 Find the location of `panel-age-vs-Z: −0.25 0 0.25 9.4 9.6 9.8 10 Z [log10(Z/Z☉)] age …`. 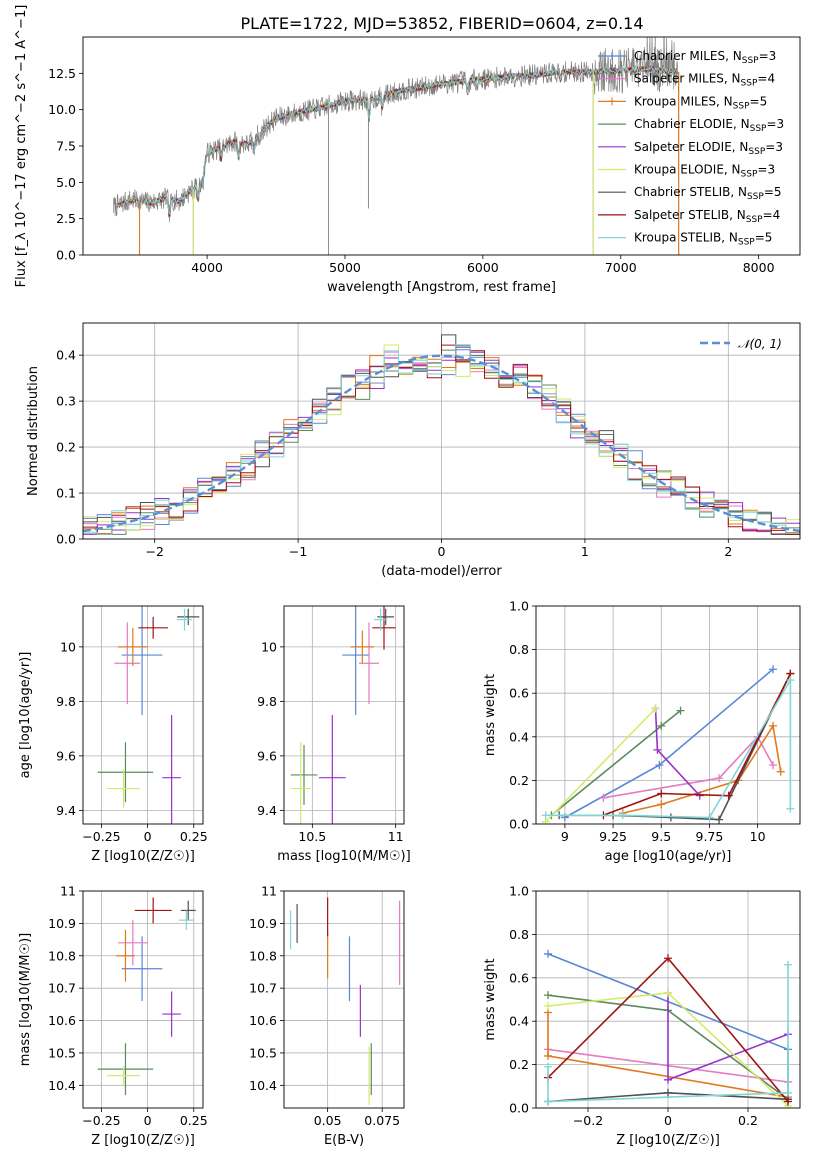

panel-age-vs-Z: −0.25 0 0.25 9.4 9.6 9.8 10 Z [log10(Z/Z☉)] age … is located at coordinates (113, 734).